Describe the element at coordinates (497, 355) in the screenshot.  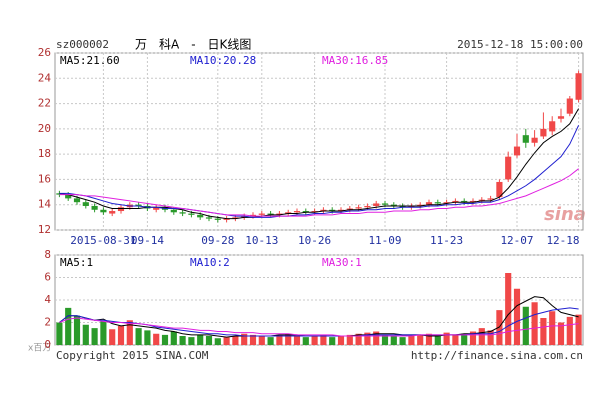
I see `source-url: http://finance.sina.com.cn` at that location.